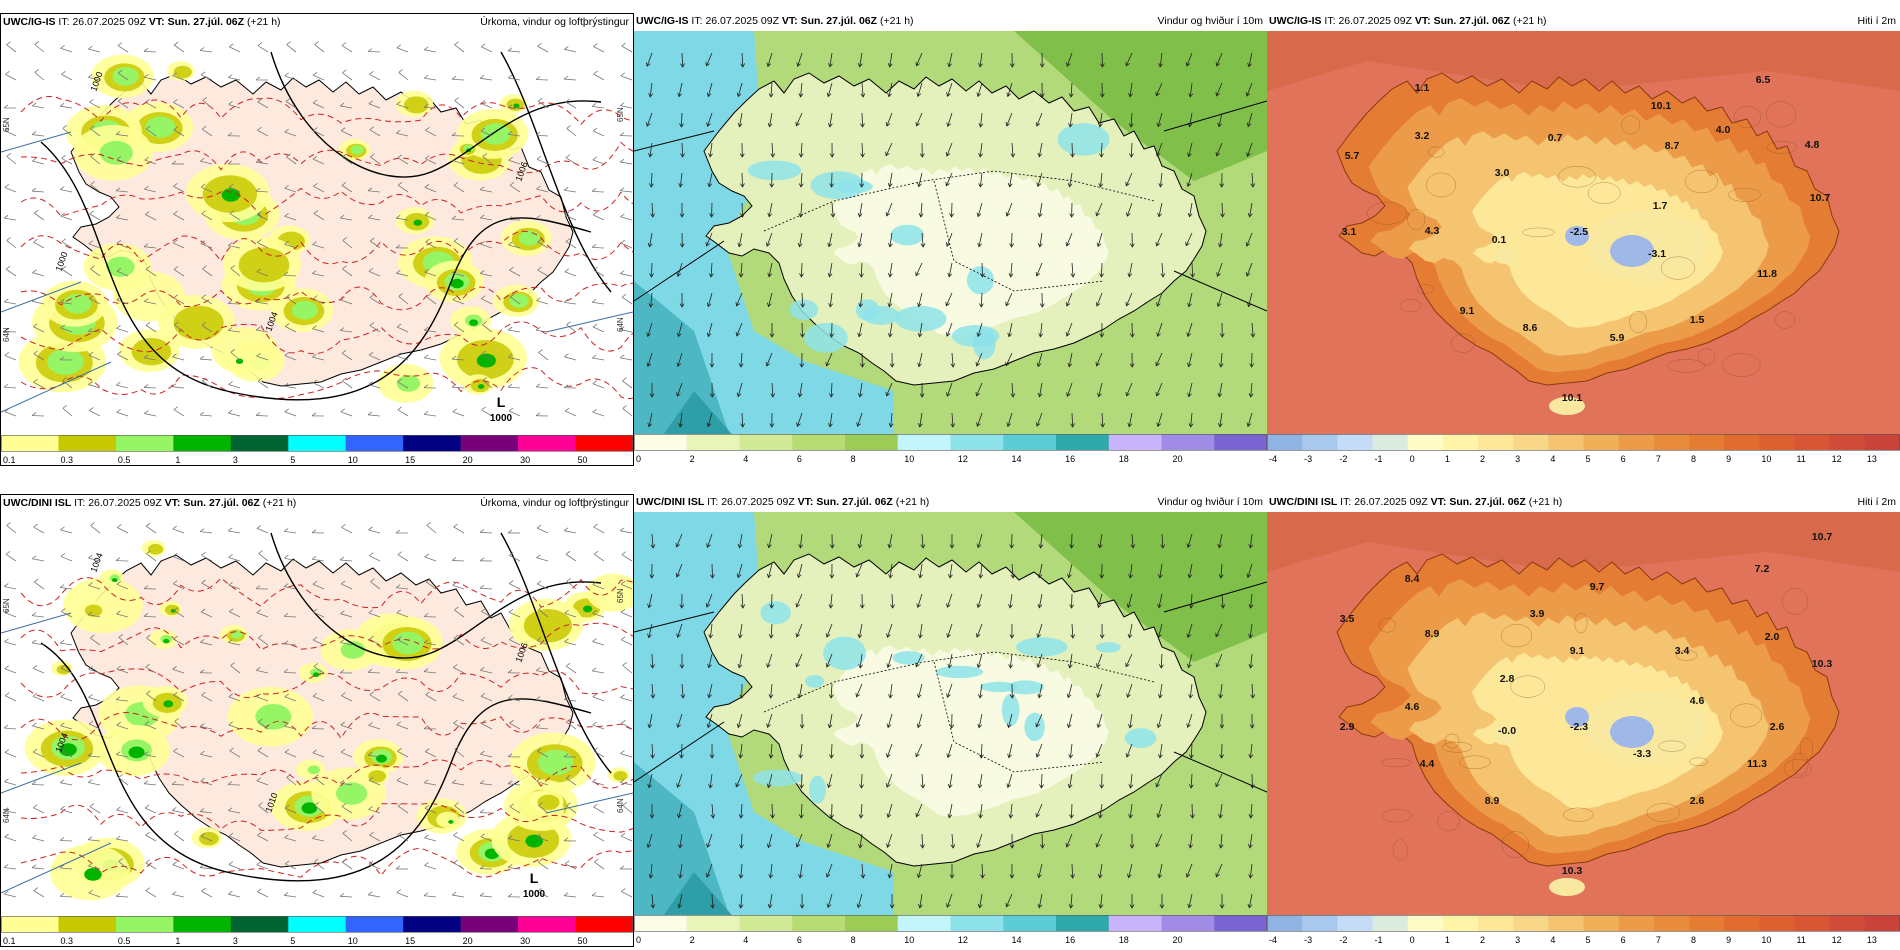  What do you see at coordinates (292, 460) in the screenshot?
I see `colorbar-tick-label: 5` at bounding box center [292, 460].